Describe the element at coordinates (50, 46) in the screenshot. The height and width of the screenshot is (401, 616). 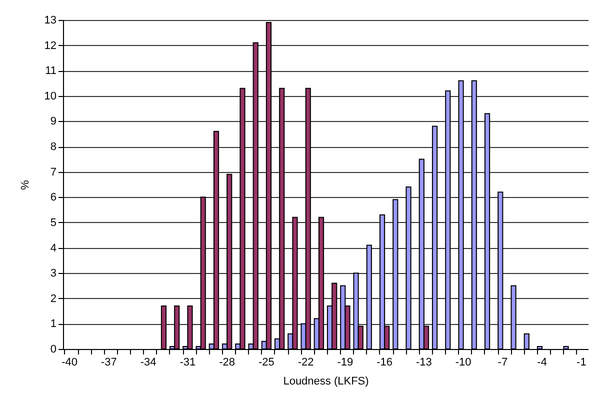
I see `y-tick-label: 12` at that location.